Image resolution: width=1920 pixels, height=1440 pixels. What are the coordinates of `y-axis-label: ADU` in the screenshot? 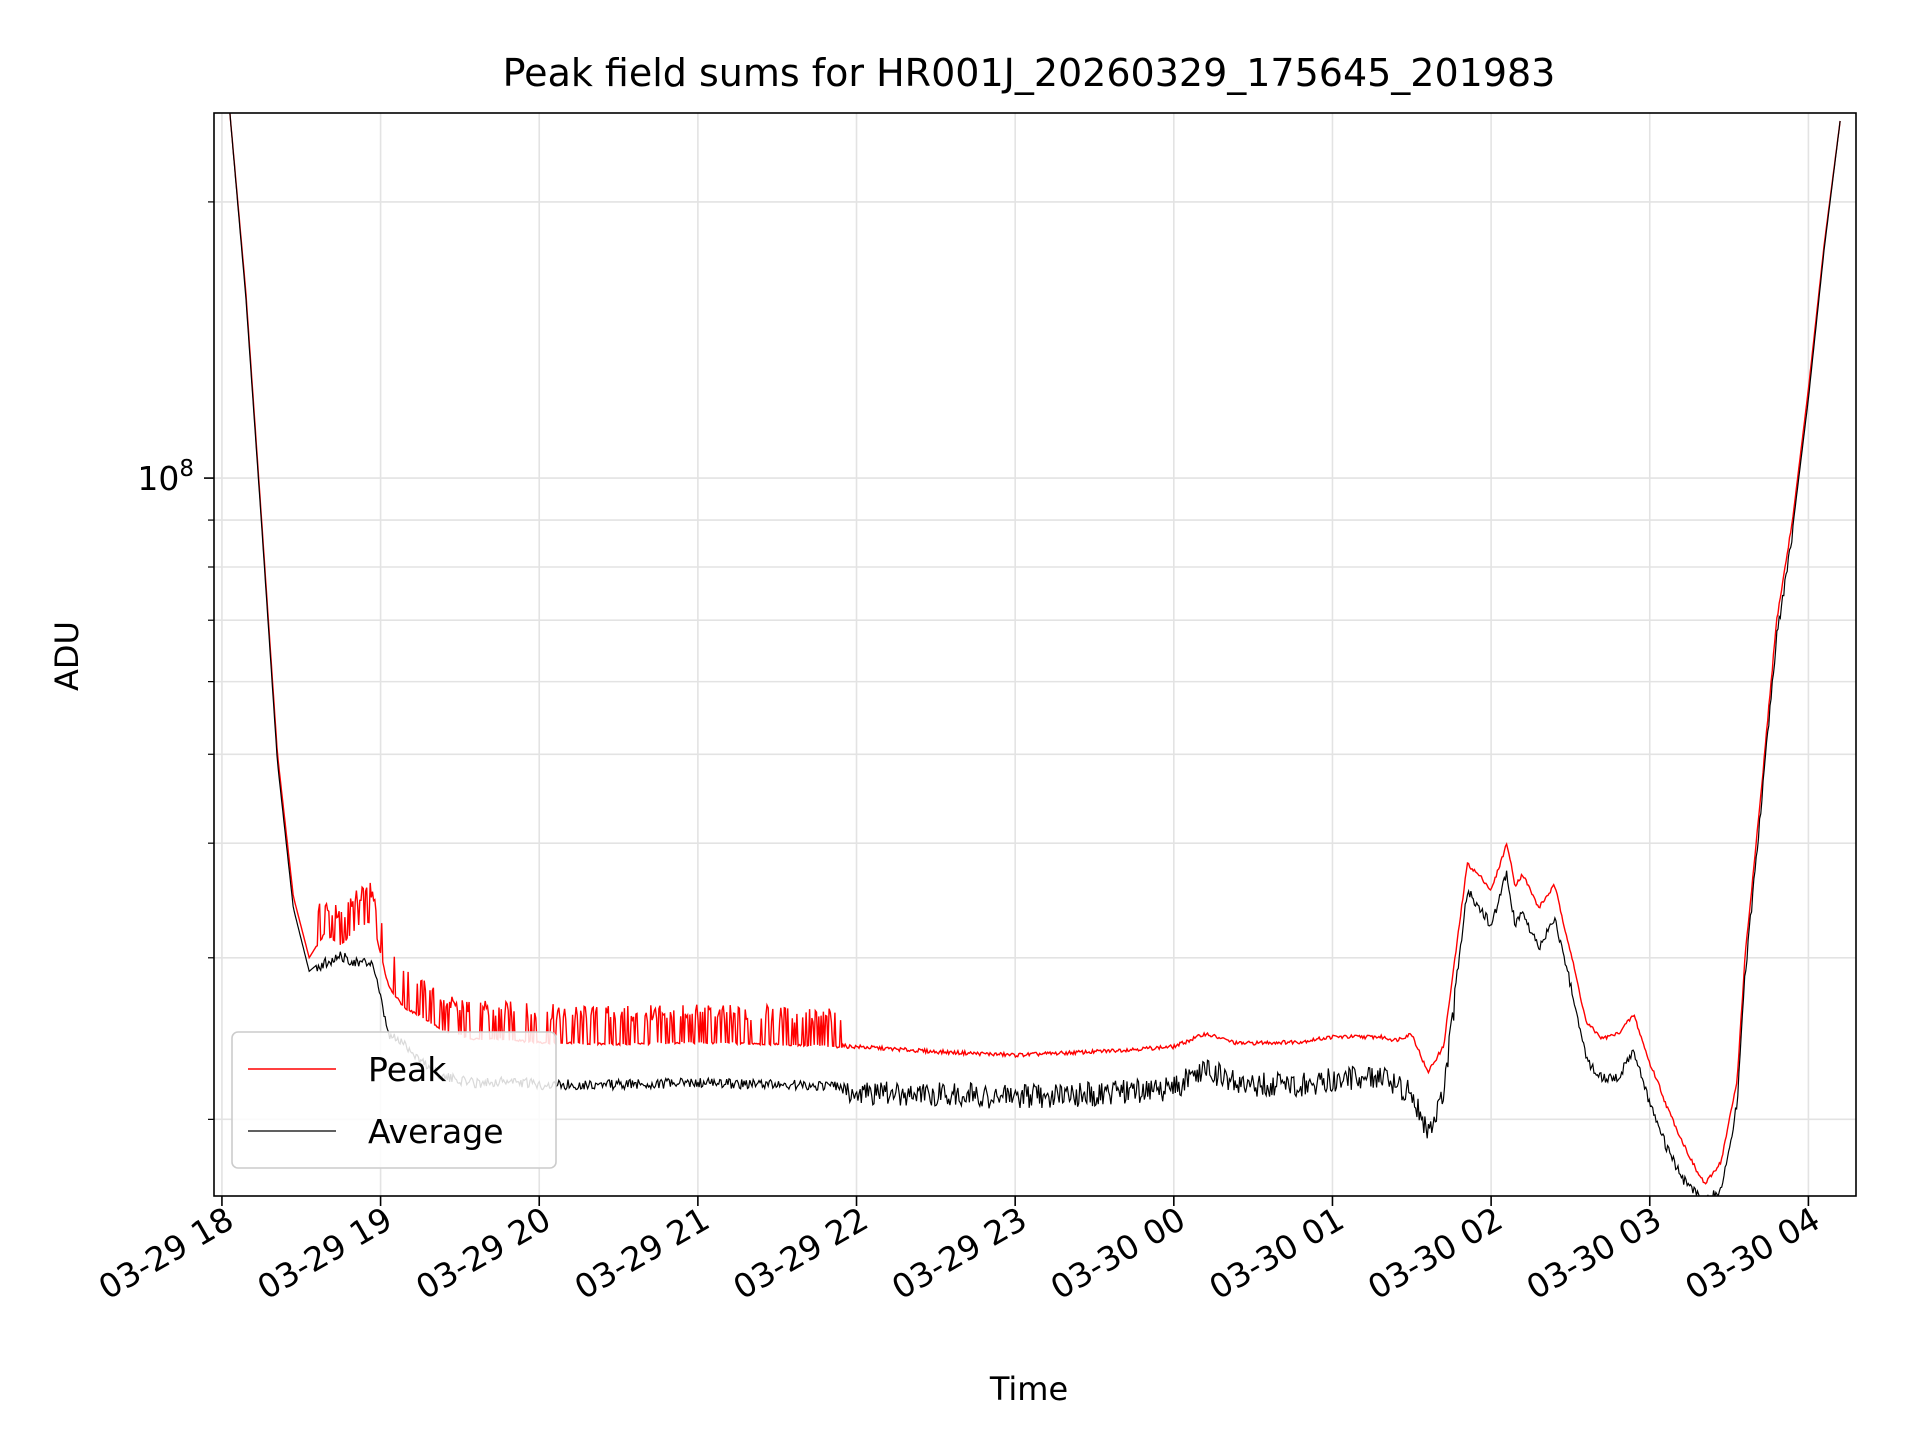 It's located at (67, 656).